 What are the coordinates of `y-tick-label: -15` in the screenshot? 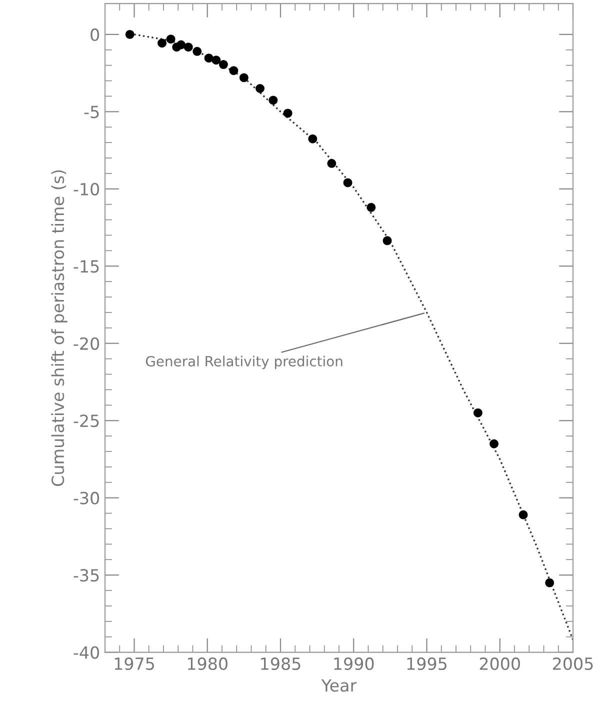 It's located at (86, 266).